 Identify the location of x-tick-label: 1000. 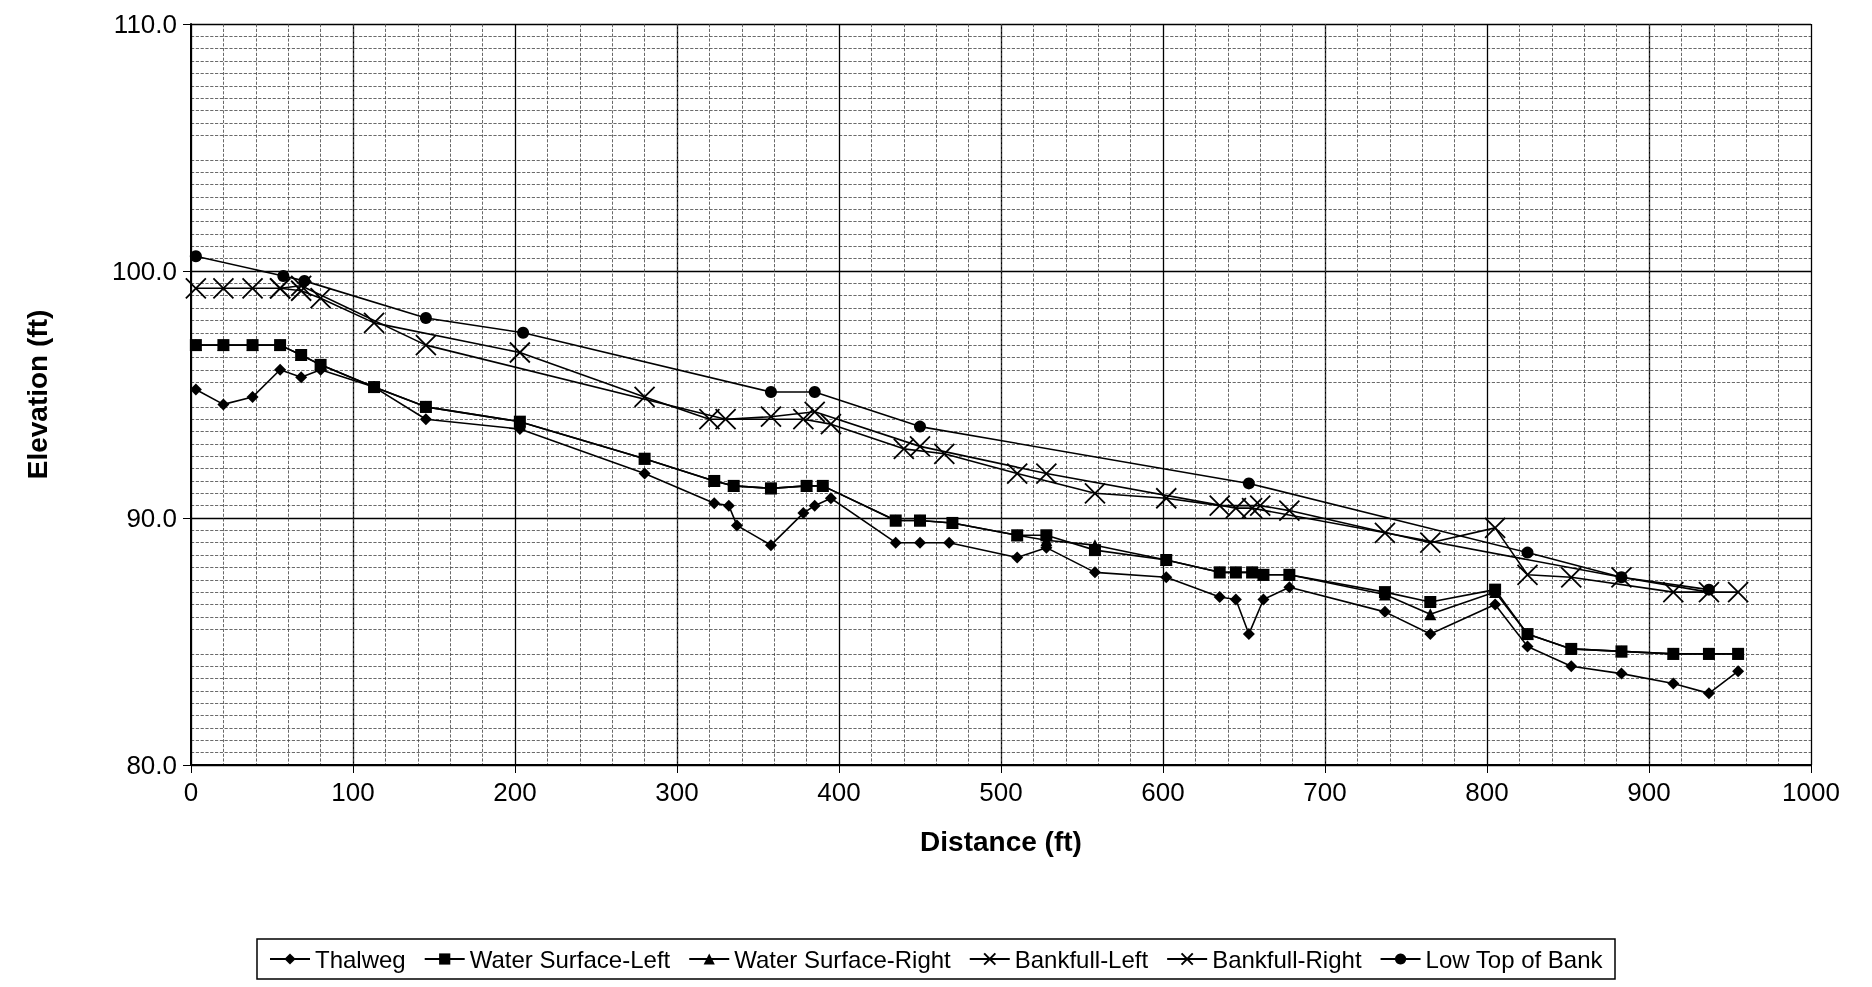
(1811, 792).